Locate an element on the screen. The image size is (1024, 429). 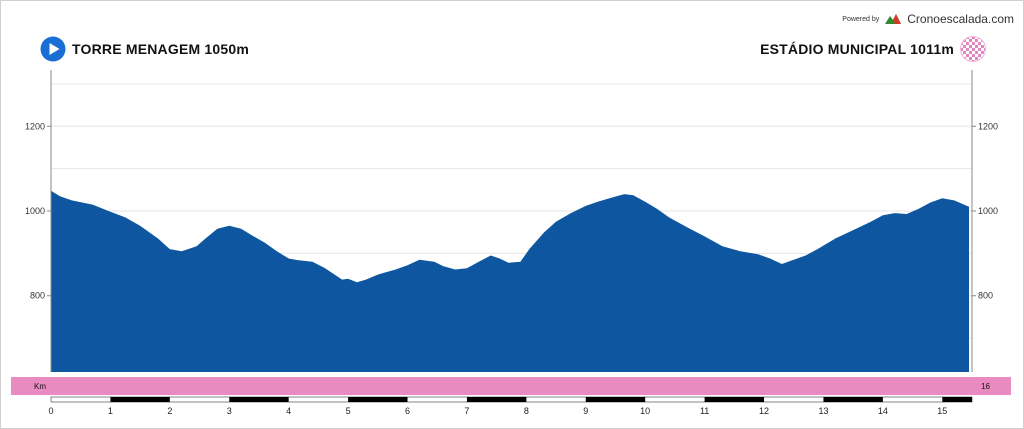
x-tick-label: 11 is located at coordinates (704, 411).